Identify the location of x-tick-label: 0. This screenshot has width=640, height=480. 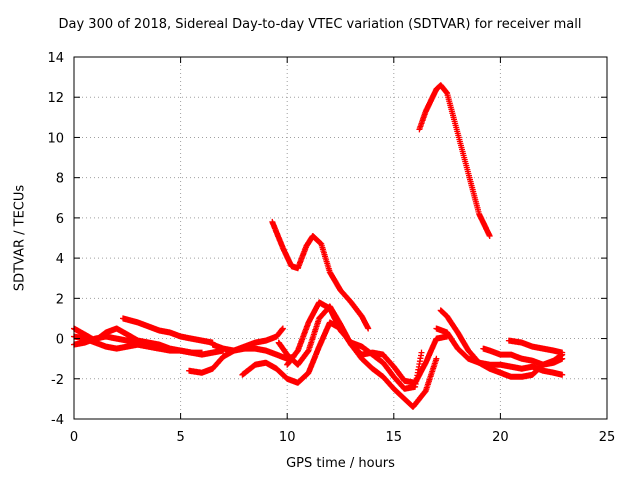
(74, 437).